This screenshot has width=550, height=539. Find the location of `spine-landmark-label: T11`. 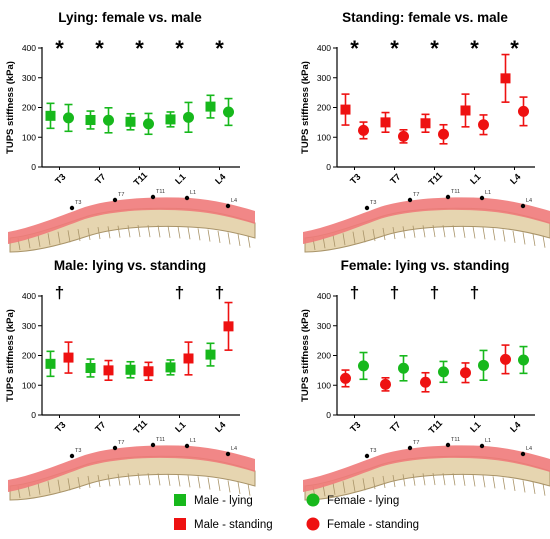

spine-landmark-label: T11 is located at coordinates (455, 192).